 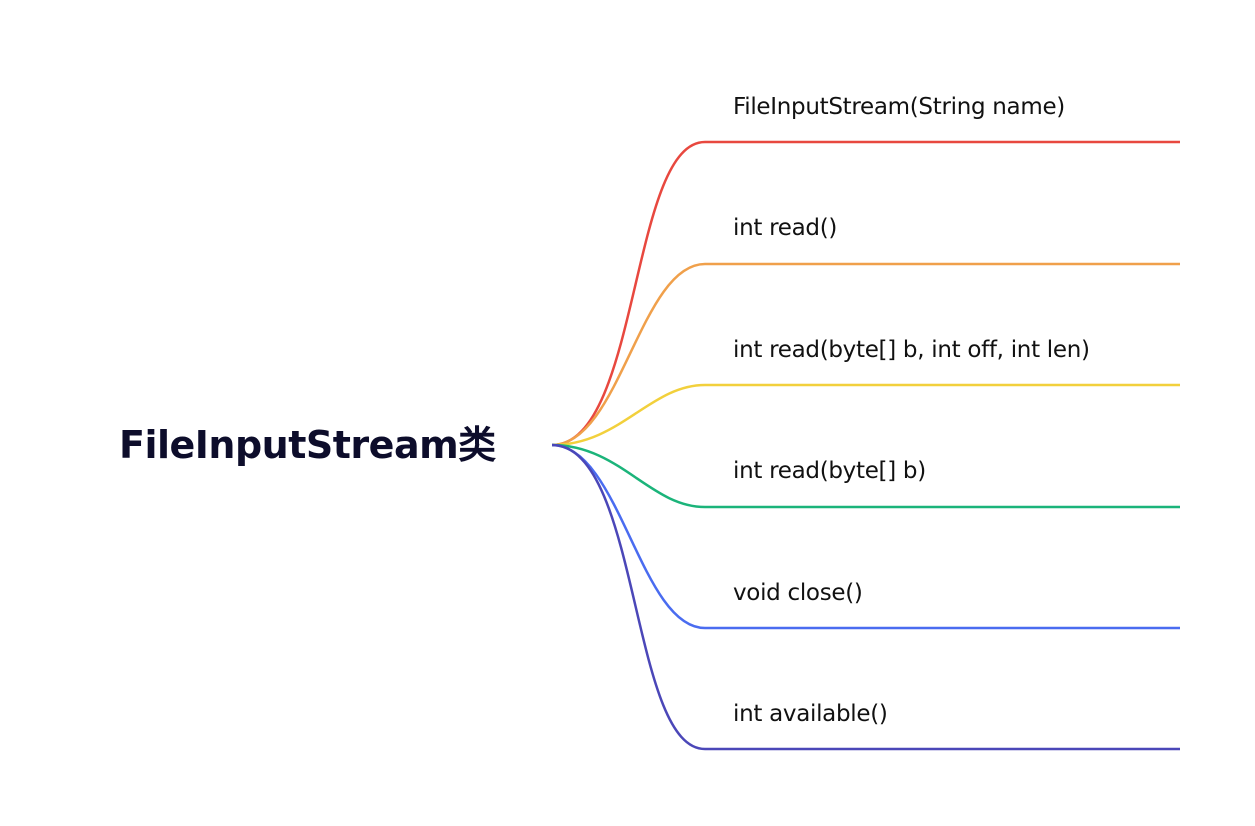 What do you see at coordinates (785, 228) in the screenshot?
I see `branch-label-2: int read()` at bounding box center [785, 228].